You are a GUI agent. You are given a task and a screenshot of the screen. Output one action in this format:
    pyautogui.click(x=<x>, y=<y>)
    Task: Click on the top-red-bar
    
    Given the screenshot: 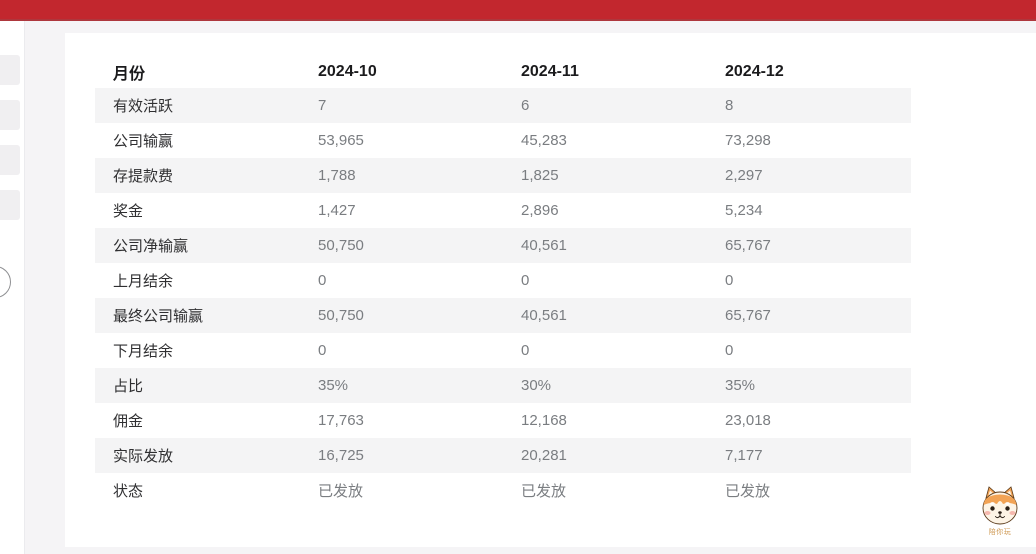 What is the action you would take?
    pyautogui.click(x=518, y=10)
    